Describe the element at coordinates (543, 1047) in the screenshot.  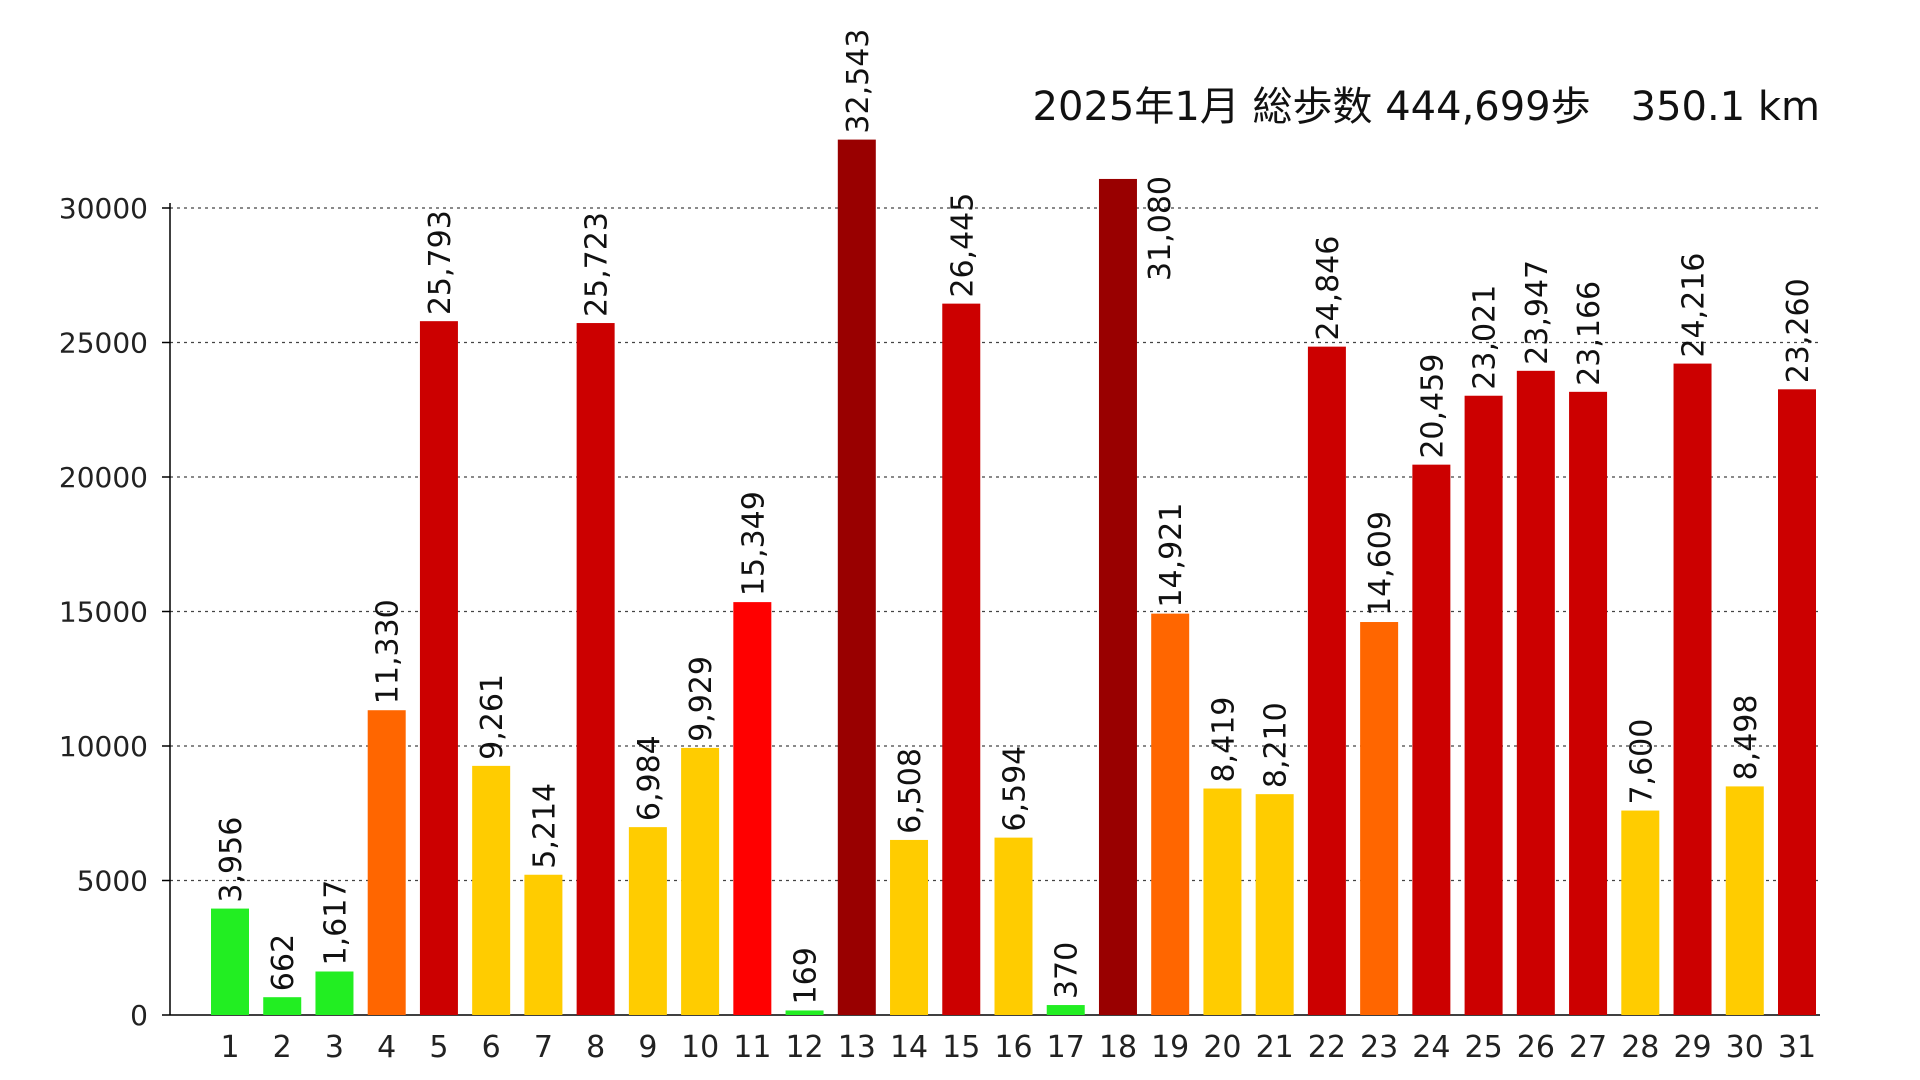
I see `x-tick-label: 7` at that location.